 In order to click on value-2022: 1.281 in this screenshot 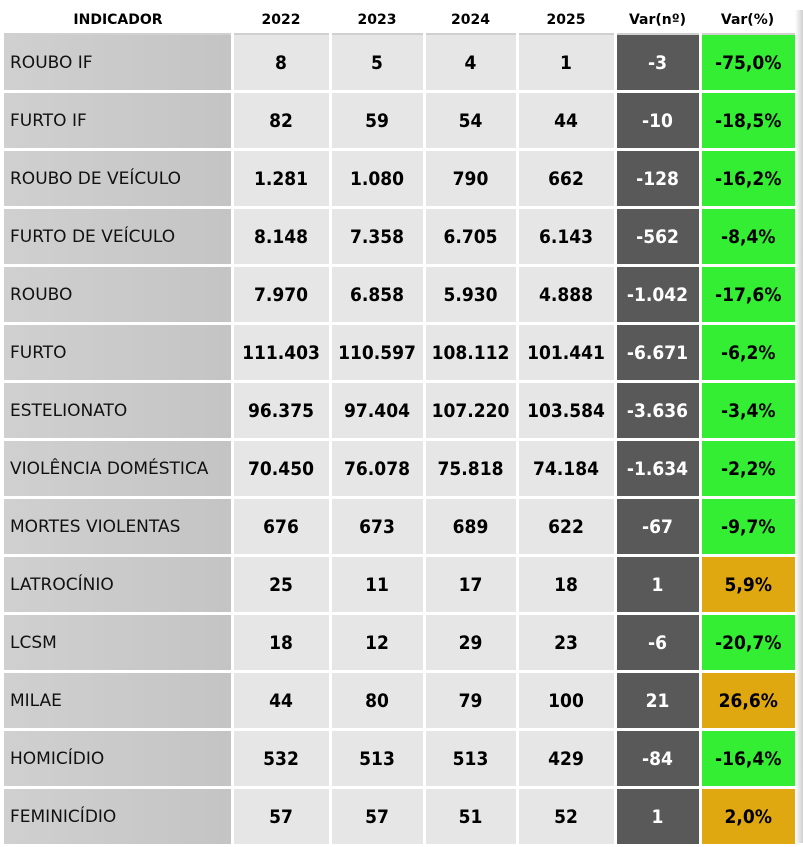, I will do `click(282, 179)`.